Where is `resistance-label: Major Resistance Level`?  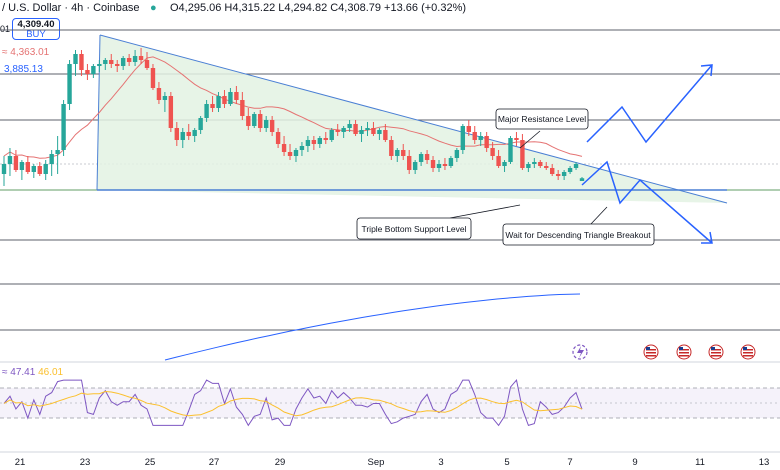 resistance-label: Major Resistance Level is located at coordinates (542, 119).